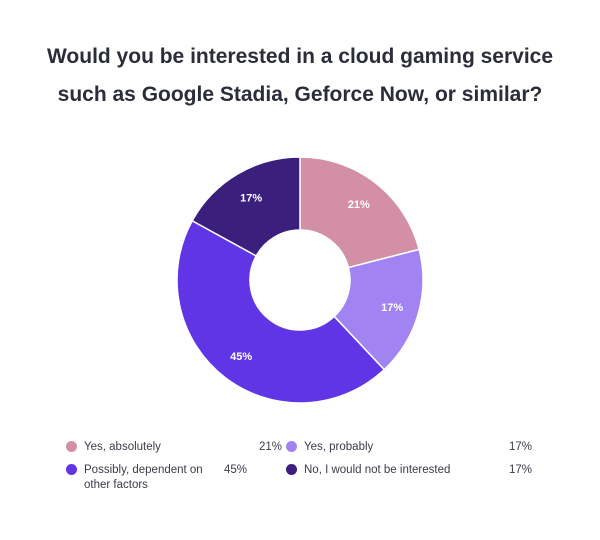 The width and height of the screenshot is (600, 540). I want to click on slice-label-not-interested: 17%, so click(251, 198).